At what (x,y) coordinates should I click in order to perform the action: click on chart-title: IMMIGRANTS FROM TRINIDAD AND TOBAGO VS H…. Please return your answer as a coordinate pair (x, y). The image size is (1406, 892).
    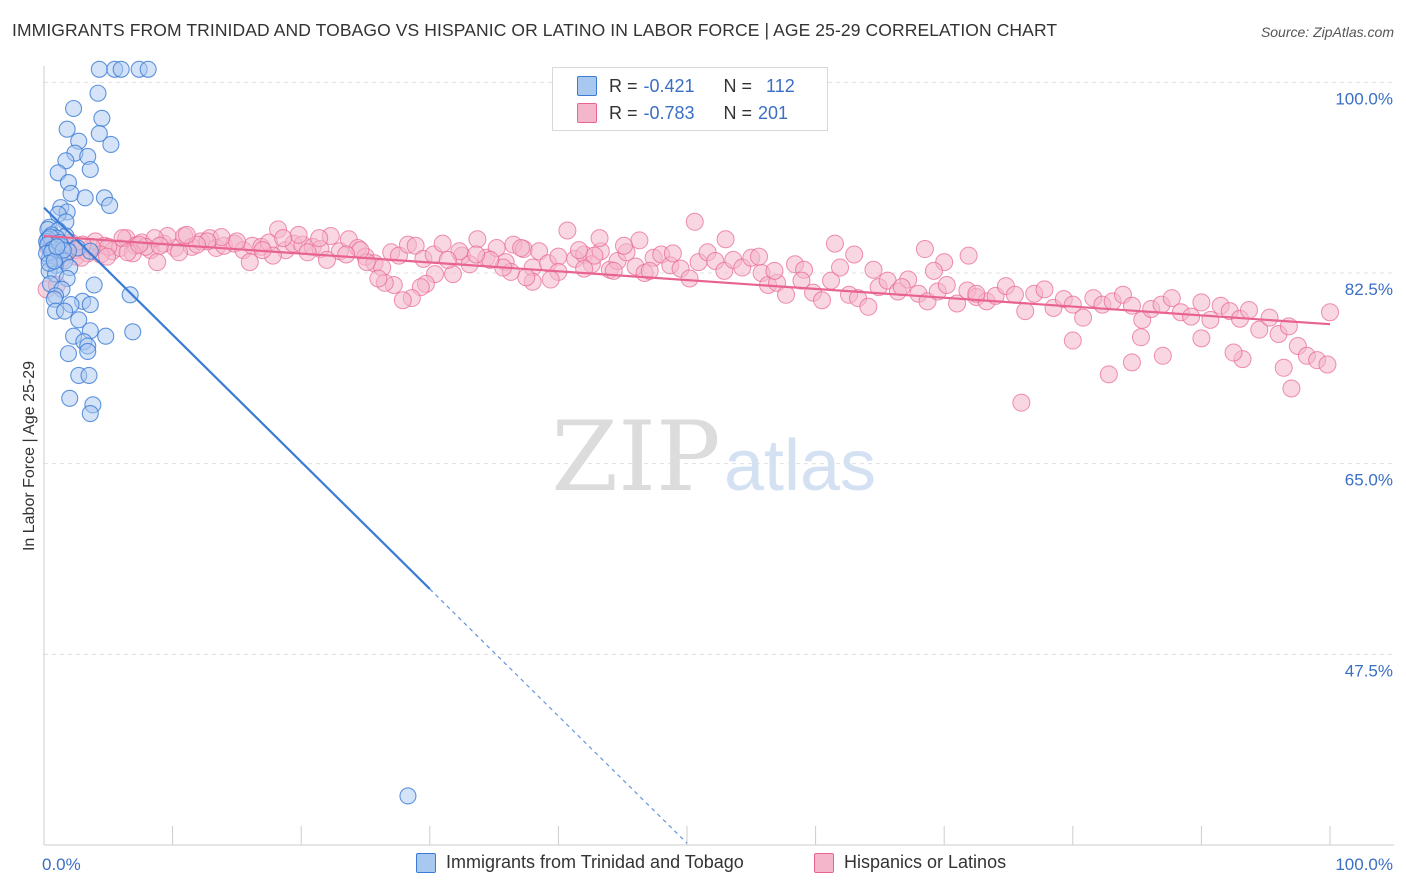
    Looking at the image, I should click on (535, 30).